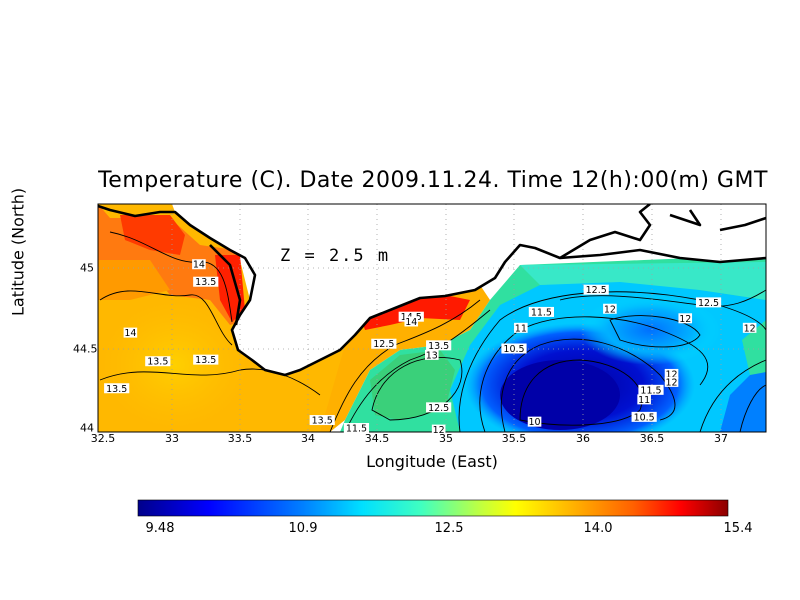  Describe the element at coordinates (103, 438) in the screenshot. I see `x-tick-label: 32.5` at that location.